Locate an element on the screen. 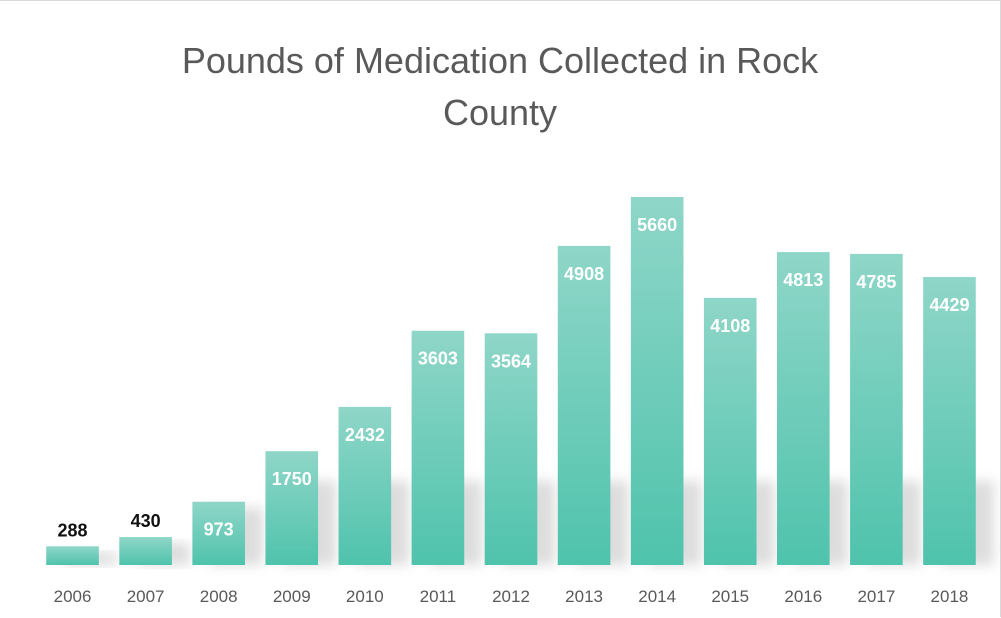  bar-2012 is located at coordinates (511, 449).